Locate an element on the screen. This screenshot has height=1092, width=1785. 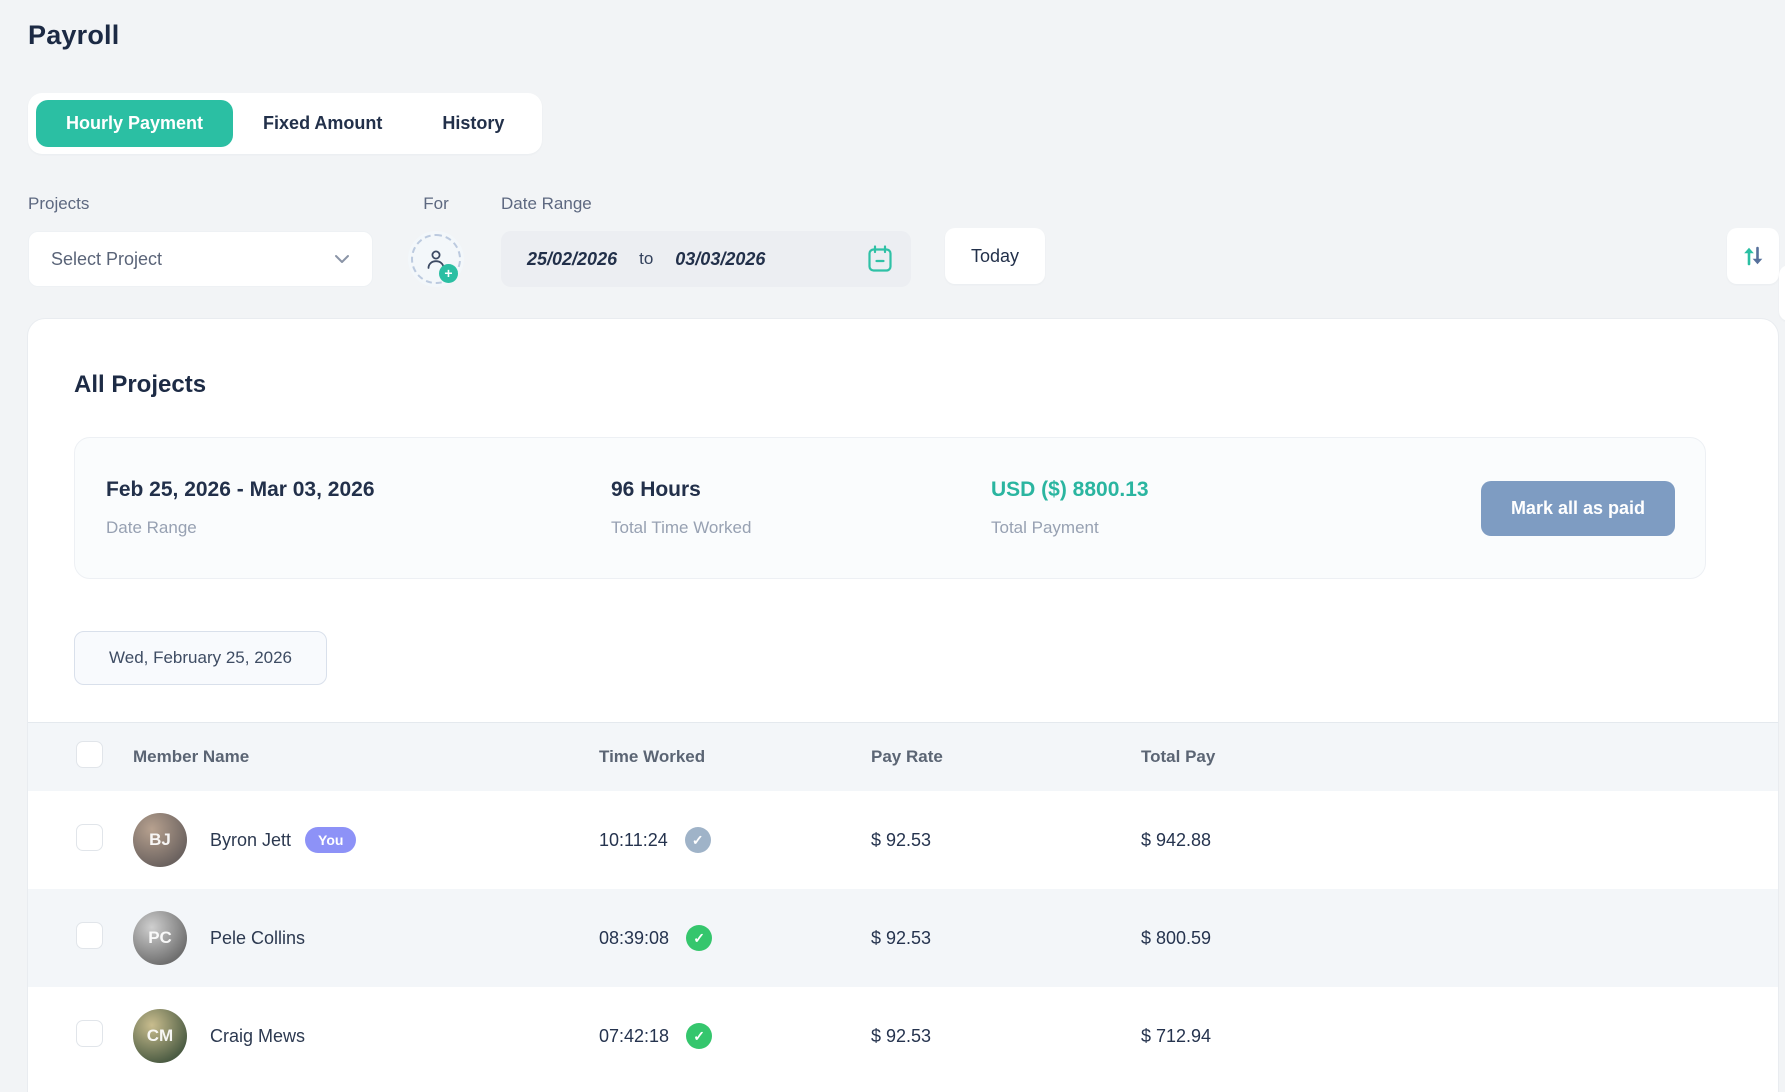
summary-total-payment: USD ($) 8800.13 Total Payment is located at coordinates (1236, 508).